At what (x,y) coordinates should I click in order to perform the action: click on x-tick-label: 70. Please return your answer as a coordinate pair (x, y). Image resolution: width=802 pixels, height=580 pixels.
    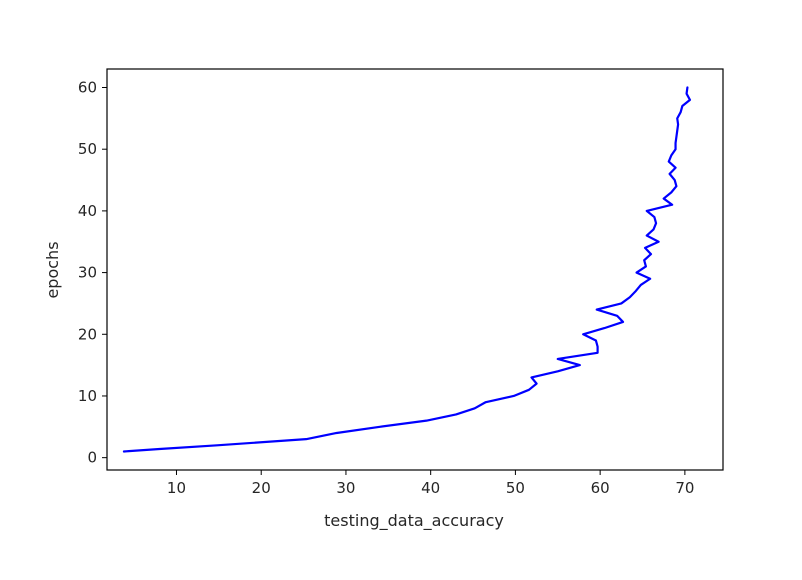
    Looking at the image, I should click on (684, 488).